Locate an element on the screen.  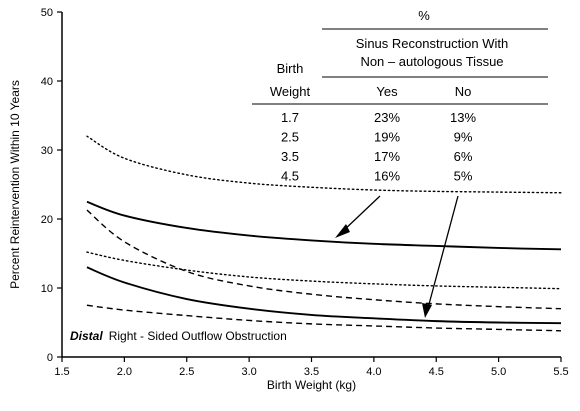
table-cell-weight: 3.5 is located at coordinates (290, 156).